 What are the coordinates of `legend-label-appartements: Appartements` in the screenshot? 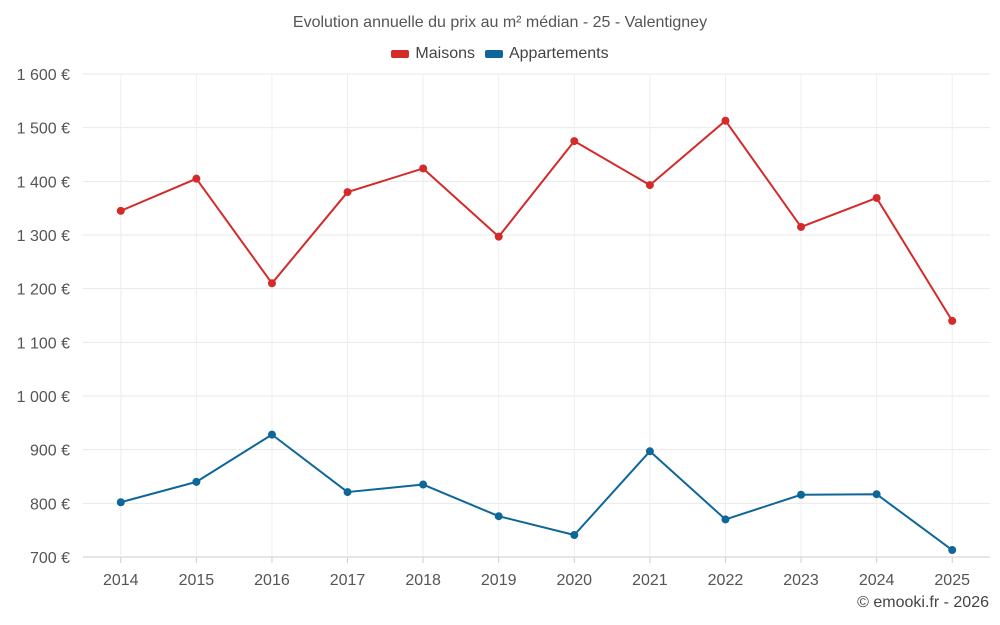 It's located at (558, 53).